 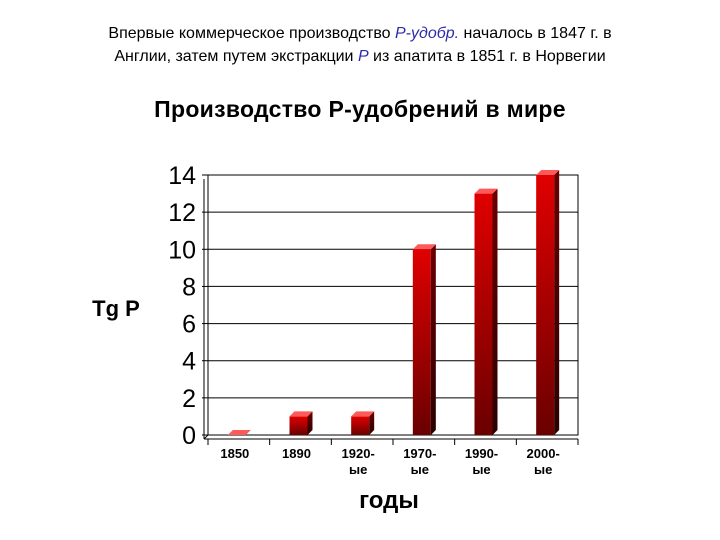 What do you see at coordinates (182, 306) in the screenshot?
I see `y-tick-labels: 0 2 4 6 8 10 12 14` at bounding box center [182, 306].